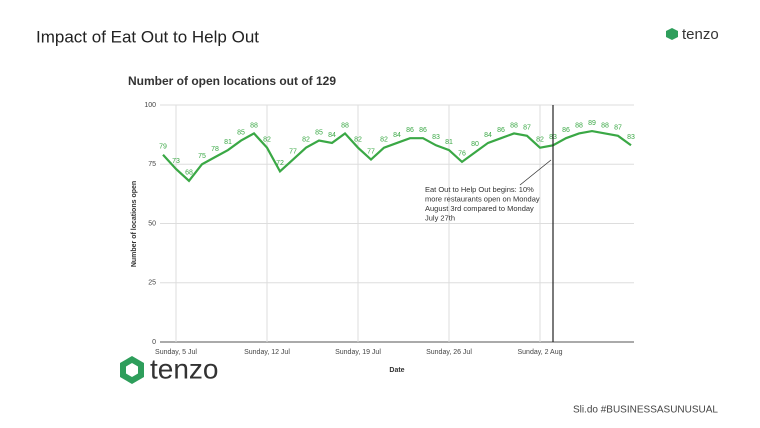 This screenshot has width=760, height=428. Describe the element at coordinates (358, 352) in the screenshot. I see `x-tick-label: Sunday, 19 Jul` at that location.